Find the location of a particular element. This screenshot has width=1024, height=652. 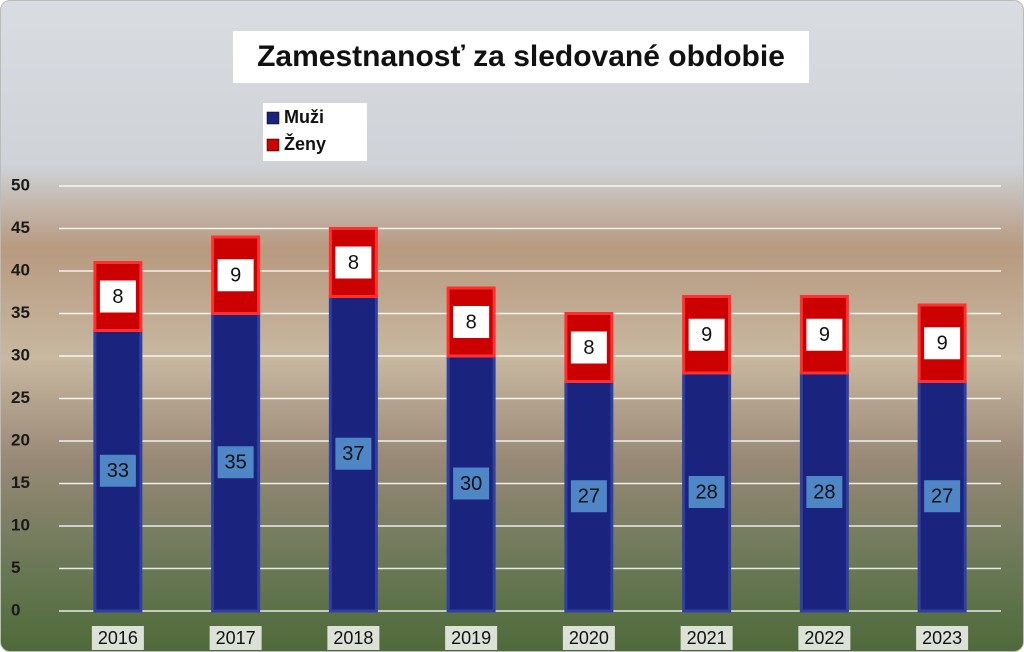

value-label: 37 is located at coordinates (353, 454).